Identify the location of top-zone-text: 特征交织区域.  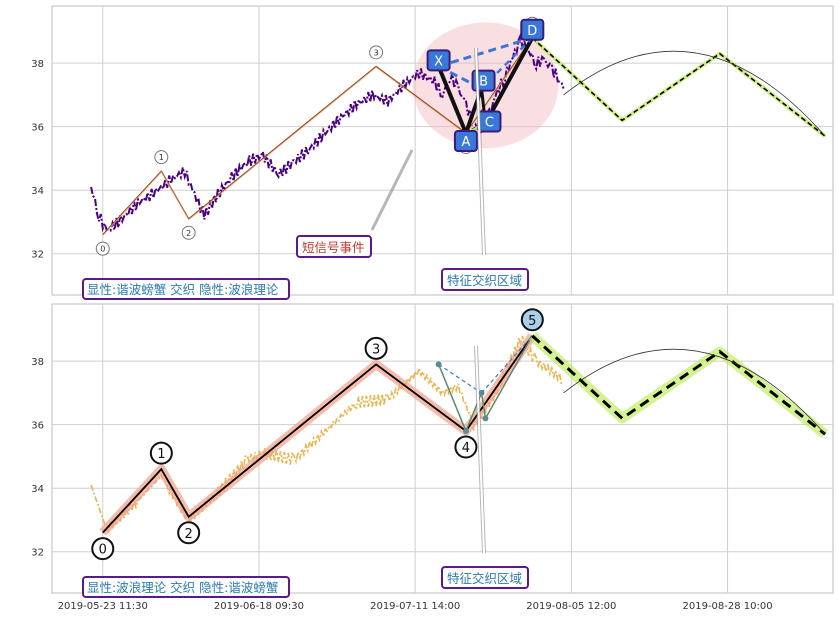
(484, 280).